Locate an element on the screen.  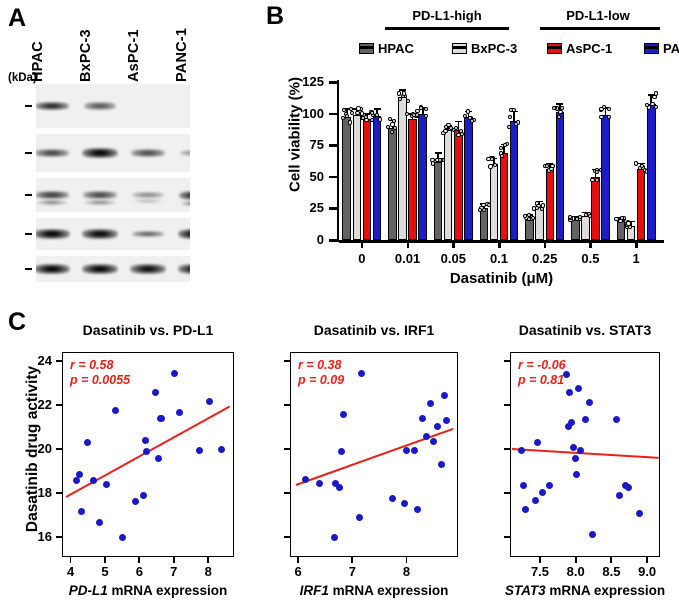
bar-aspc-1-0.05 is located at coordinates (458, 185).